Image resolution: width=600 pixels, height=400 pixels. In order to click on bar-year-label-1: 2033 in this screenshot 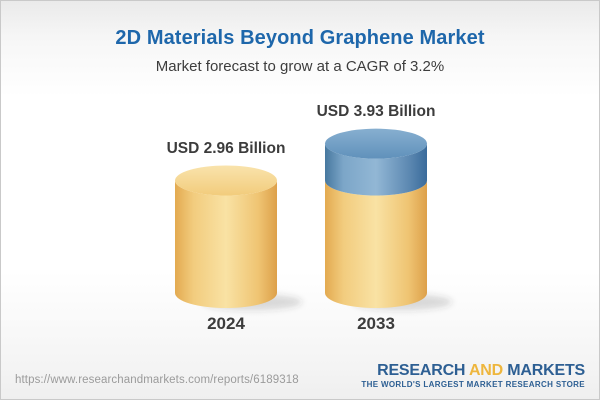, I will do `click(376, 323)`.